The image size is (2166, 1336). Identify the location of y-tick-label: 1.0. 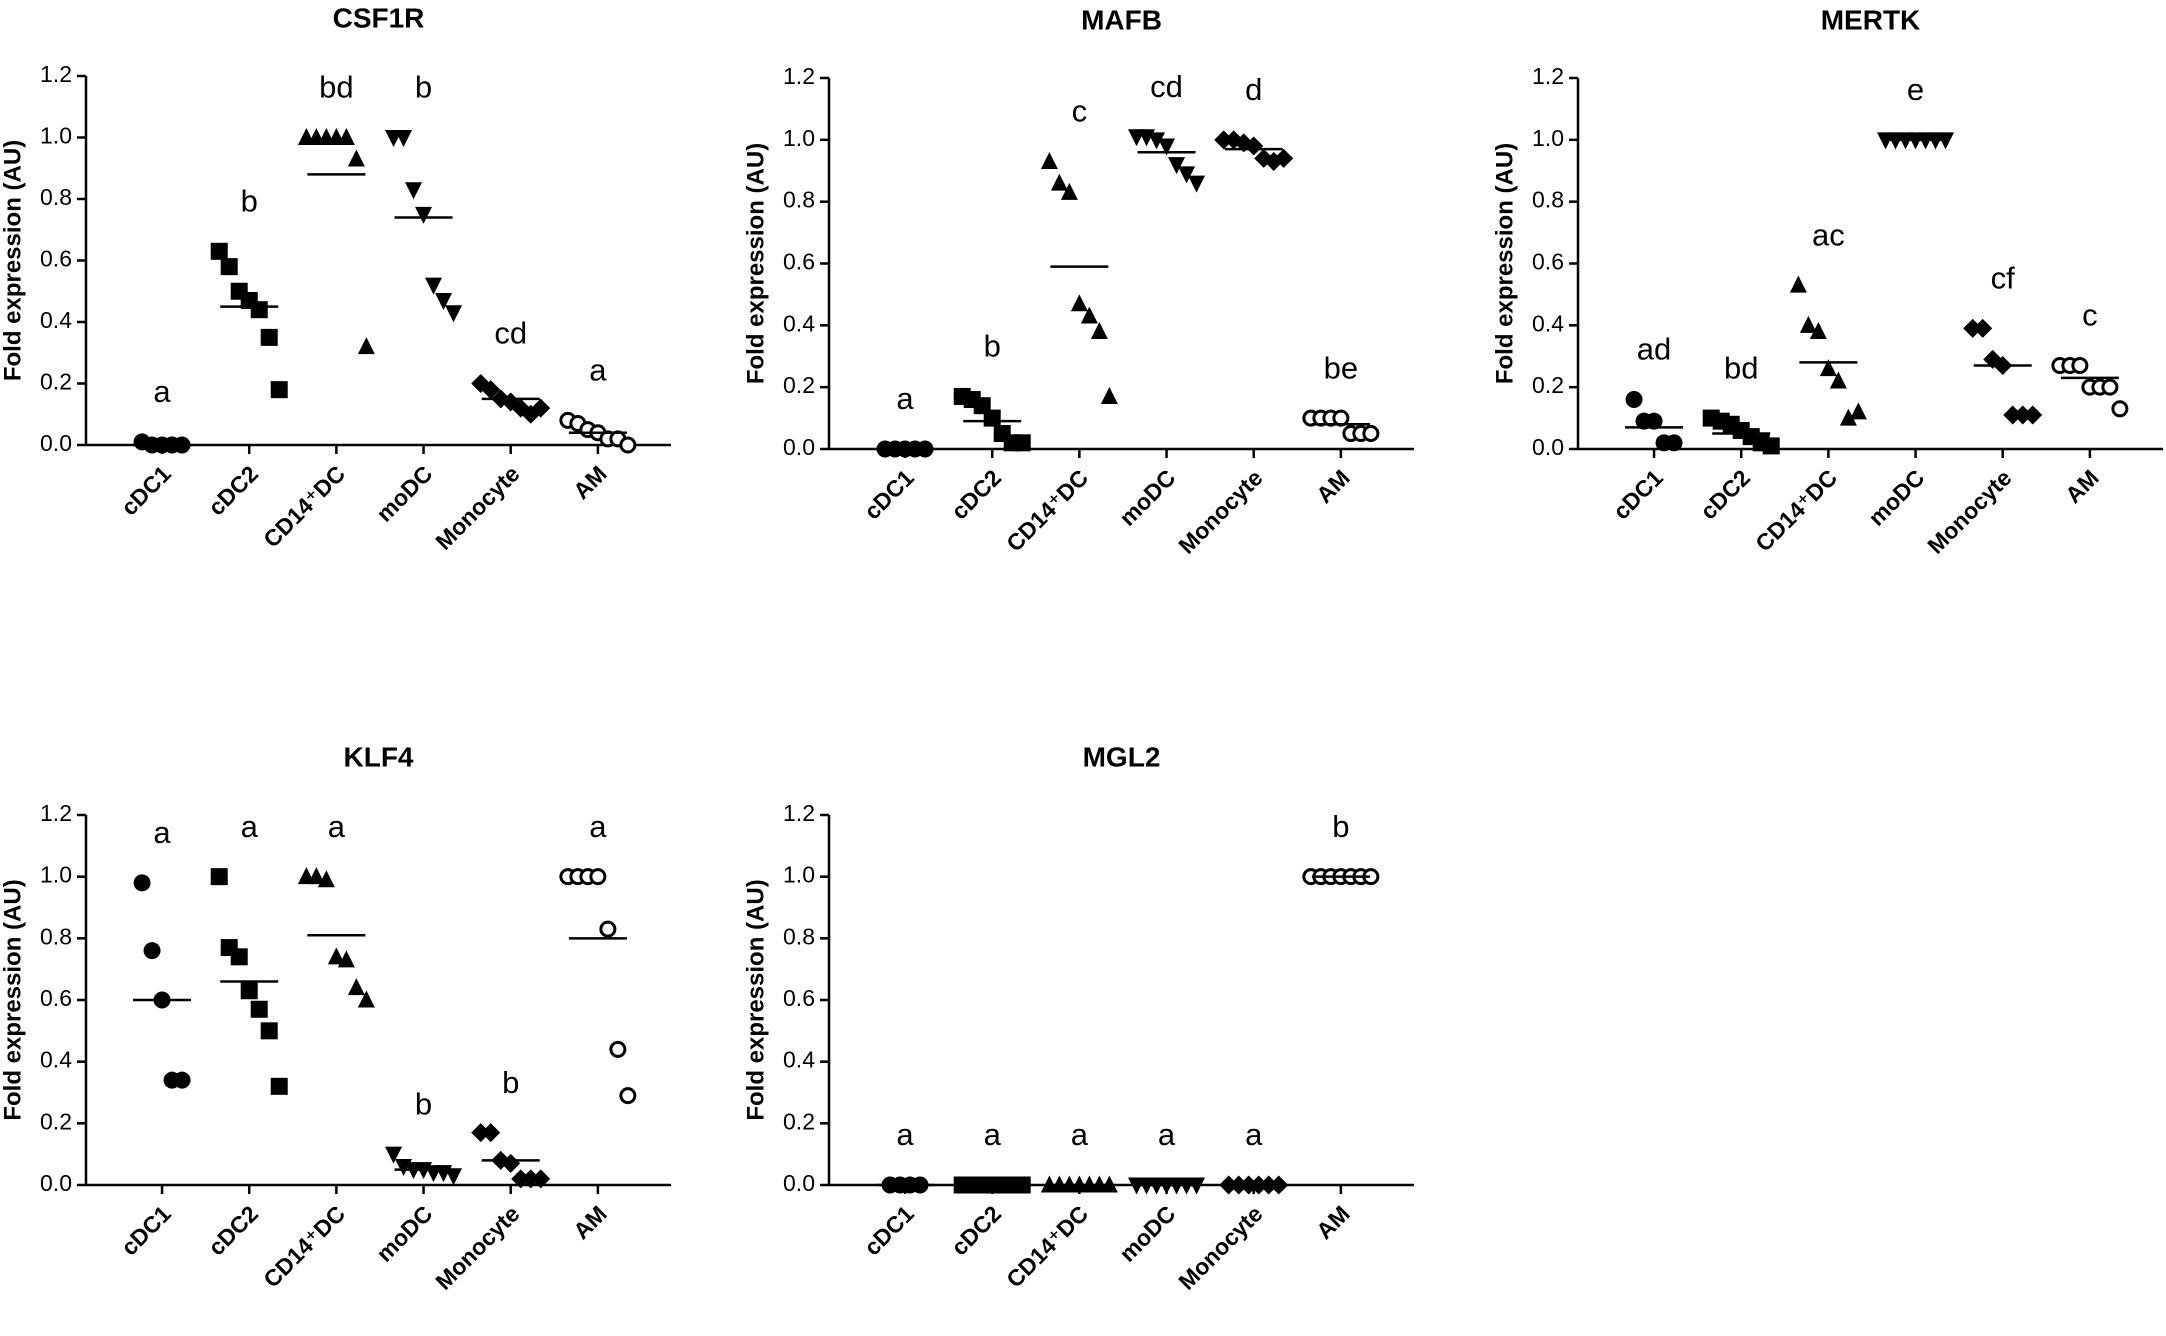
(1548, 138).